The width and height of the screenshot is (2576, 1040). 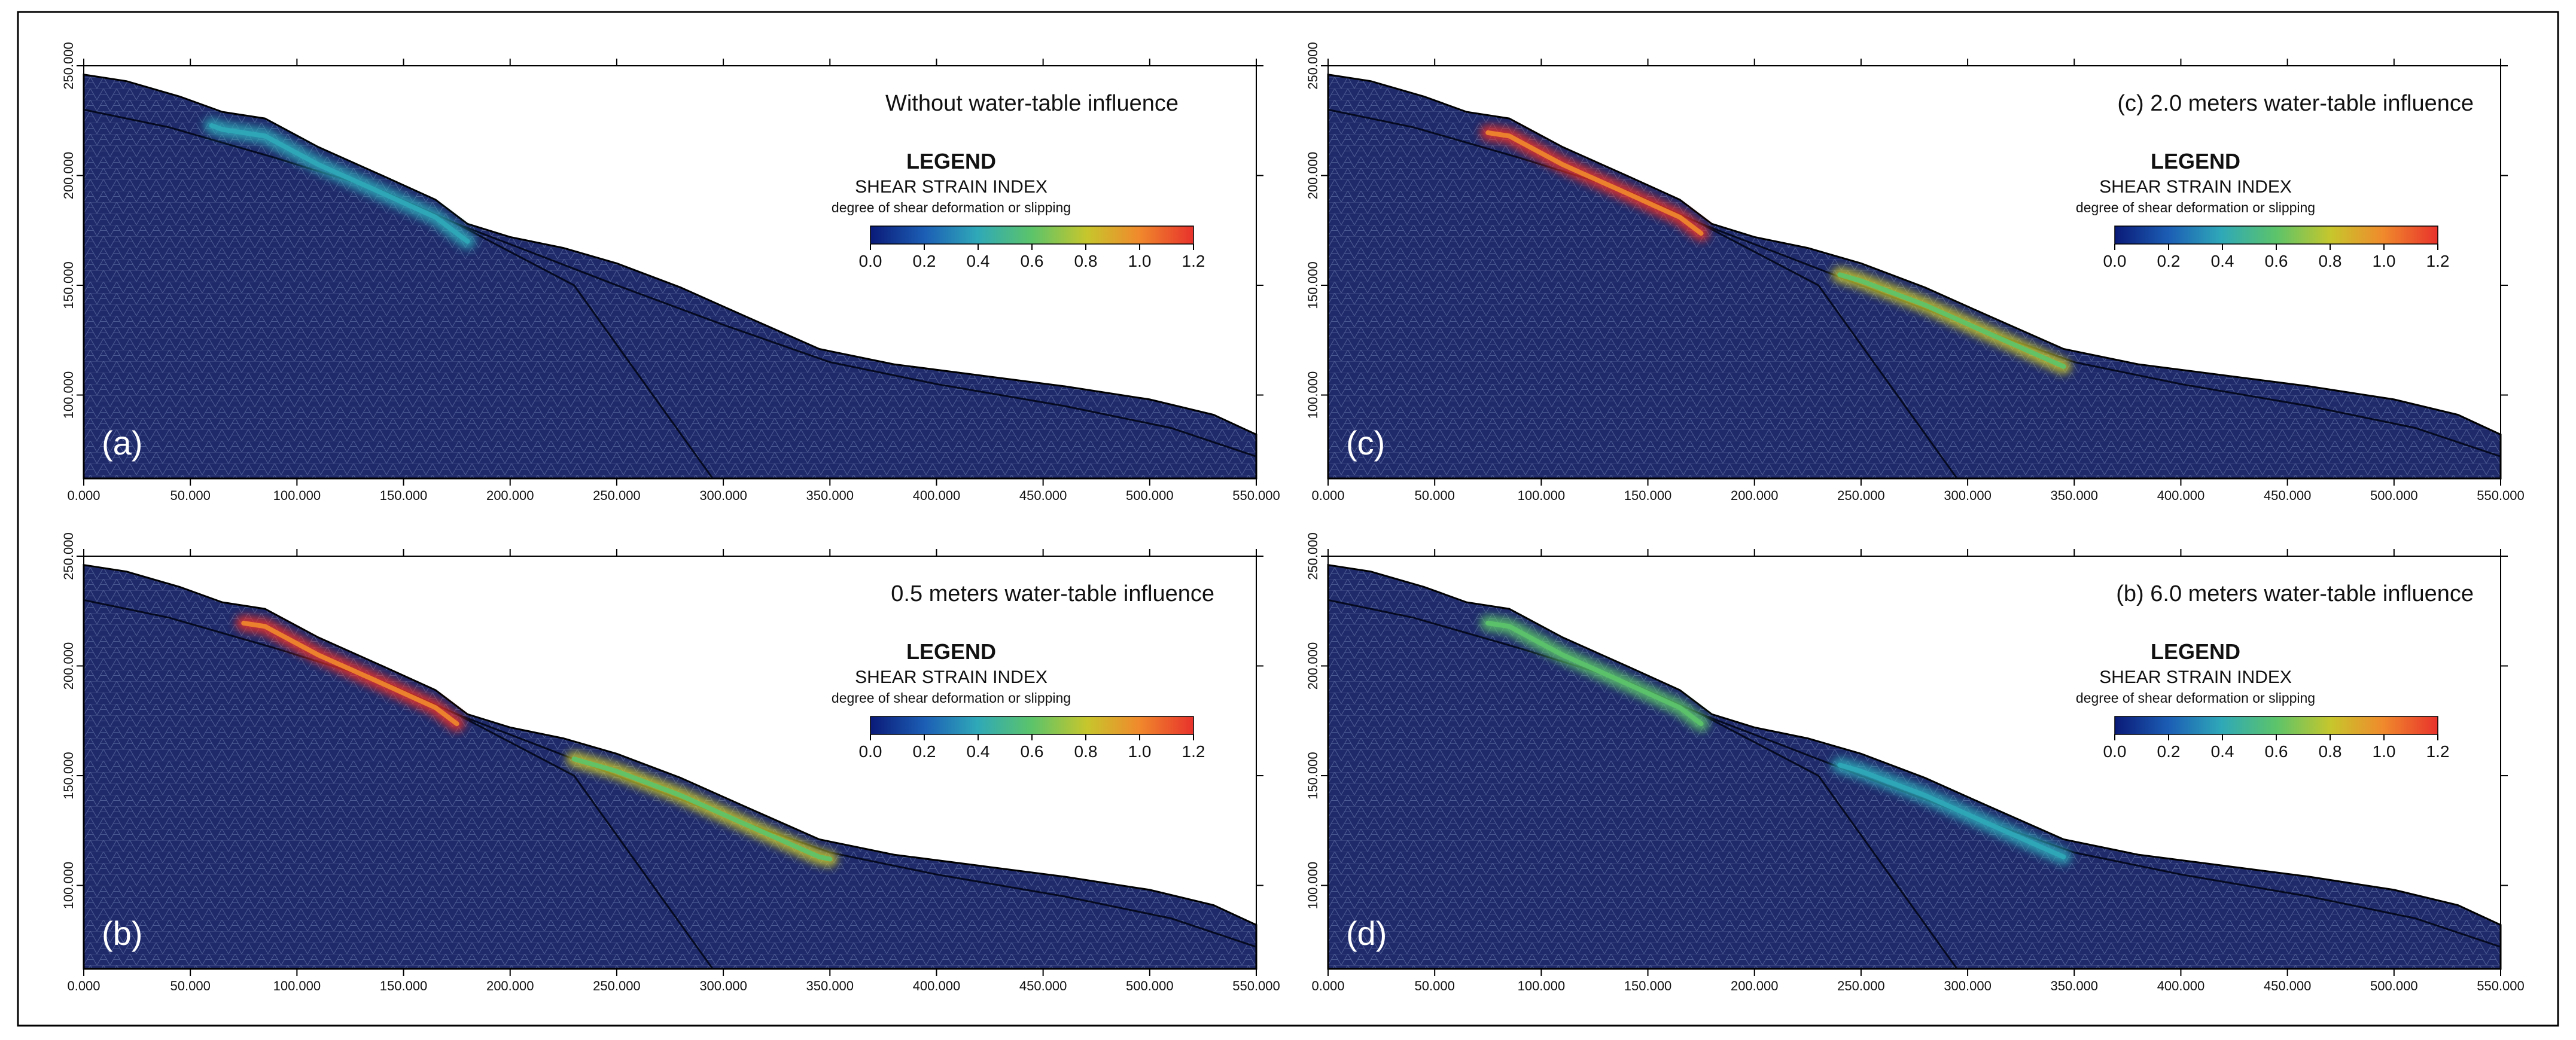 I want to click on panel-title: 0.5 meters water-table influence, so click(x=1052, y=593).